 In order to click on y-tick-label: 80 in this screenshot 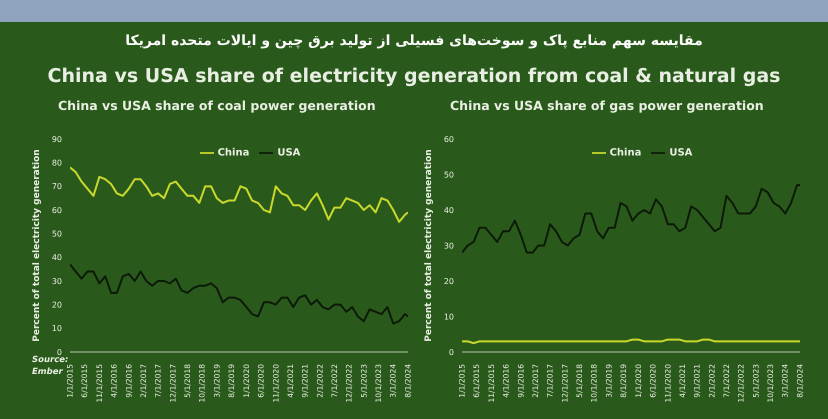, I will do `click(57, 163)`.